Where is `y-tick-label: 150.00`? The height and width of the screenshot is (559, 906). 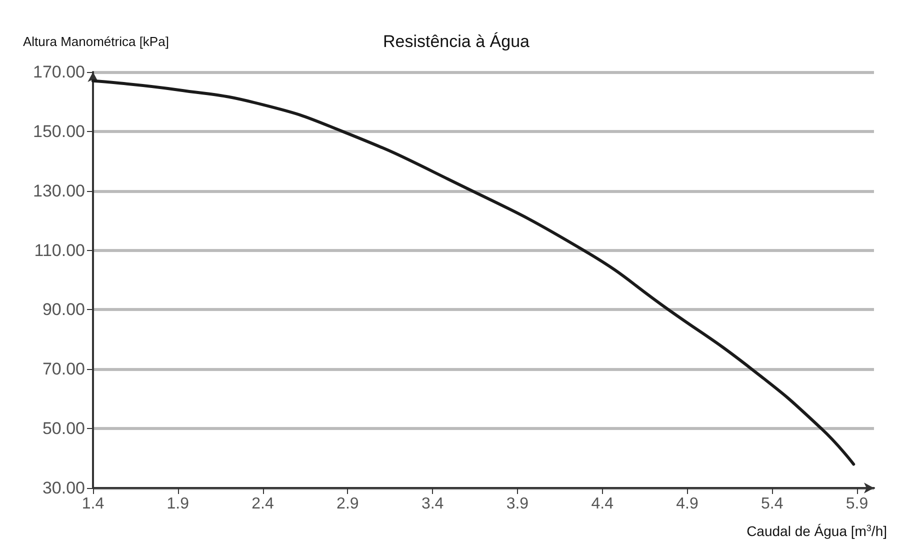
y-tick-label: 150.00 is located at coordinates (59, 131).